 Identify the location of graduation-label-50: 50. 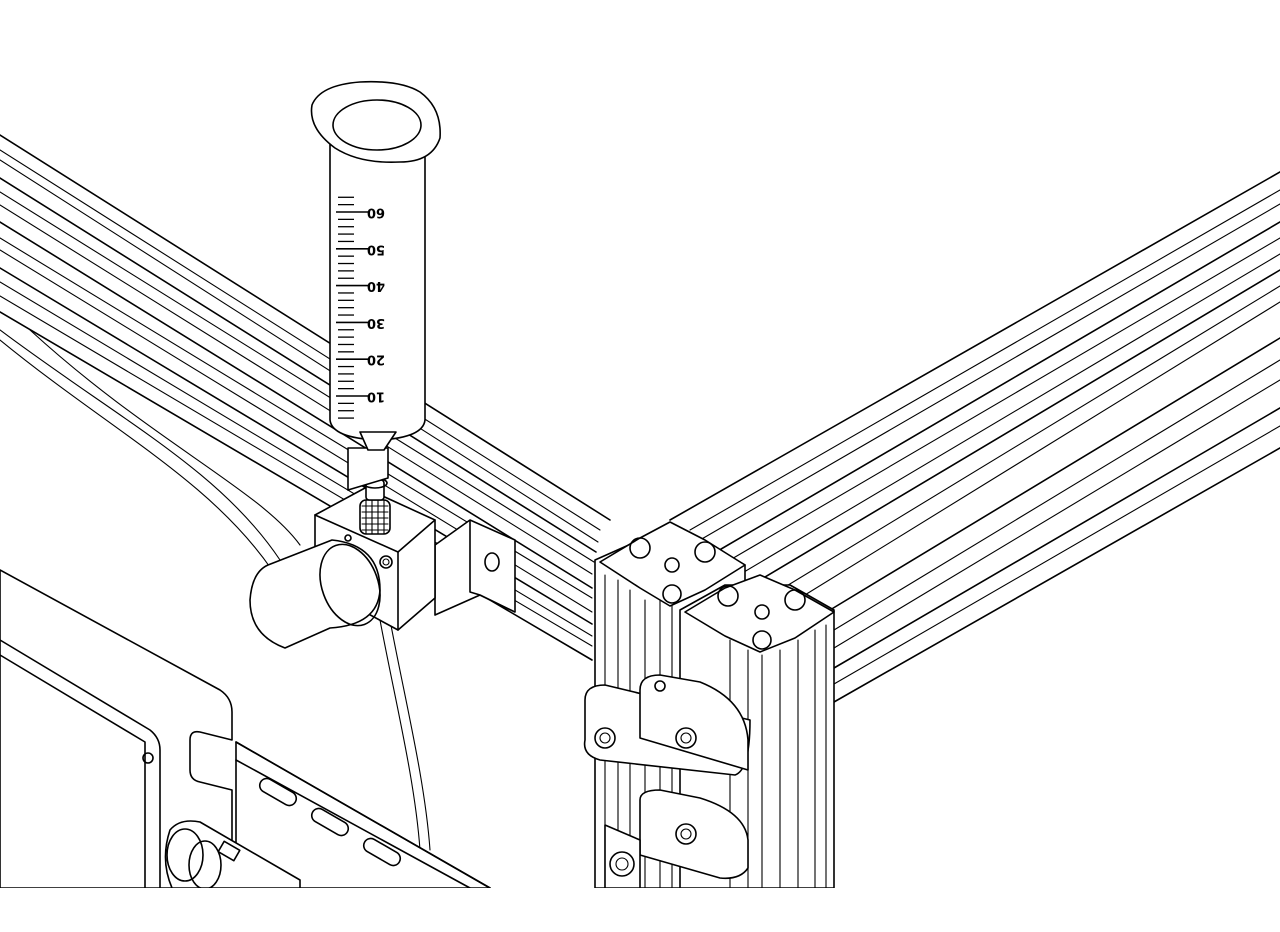
(376, 248).